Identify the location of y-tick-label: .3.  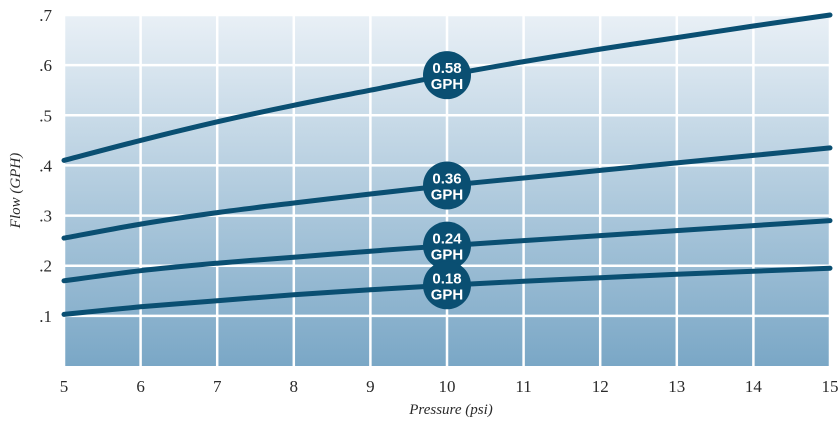
(45, 216).